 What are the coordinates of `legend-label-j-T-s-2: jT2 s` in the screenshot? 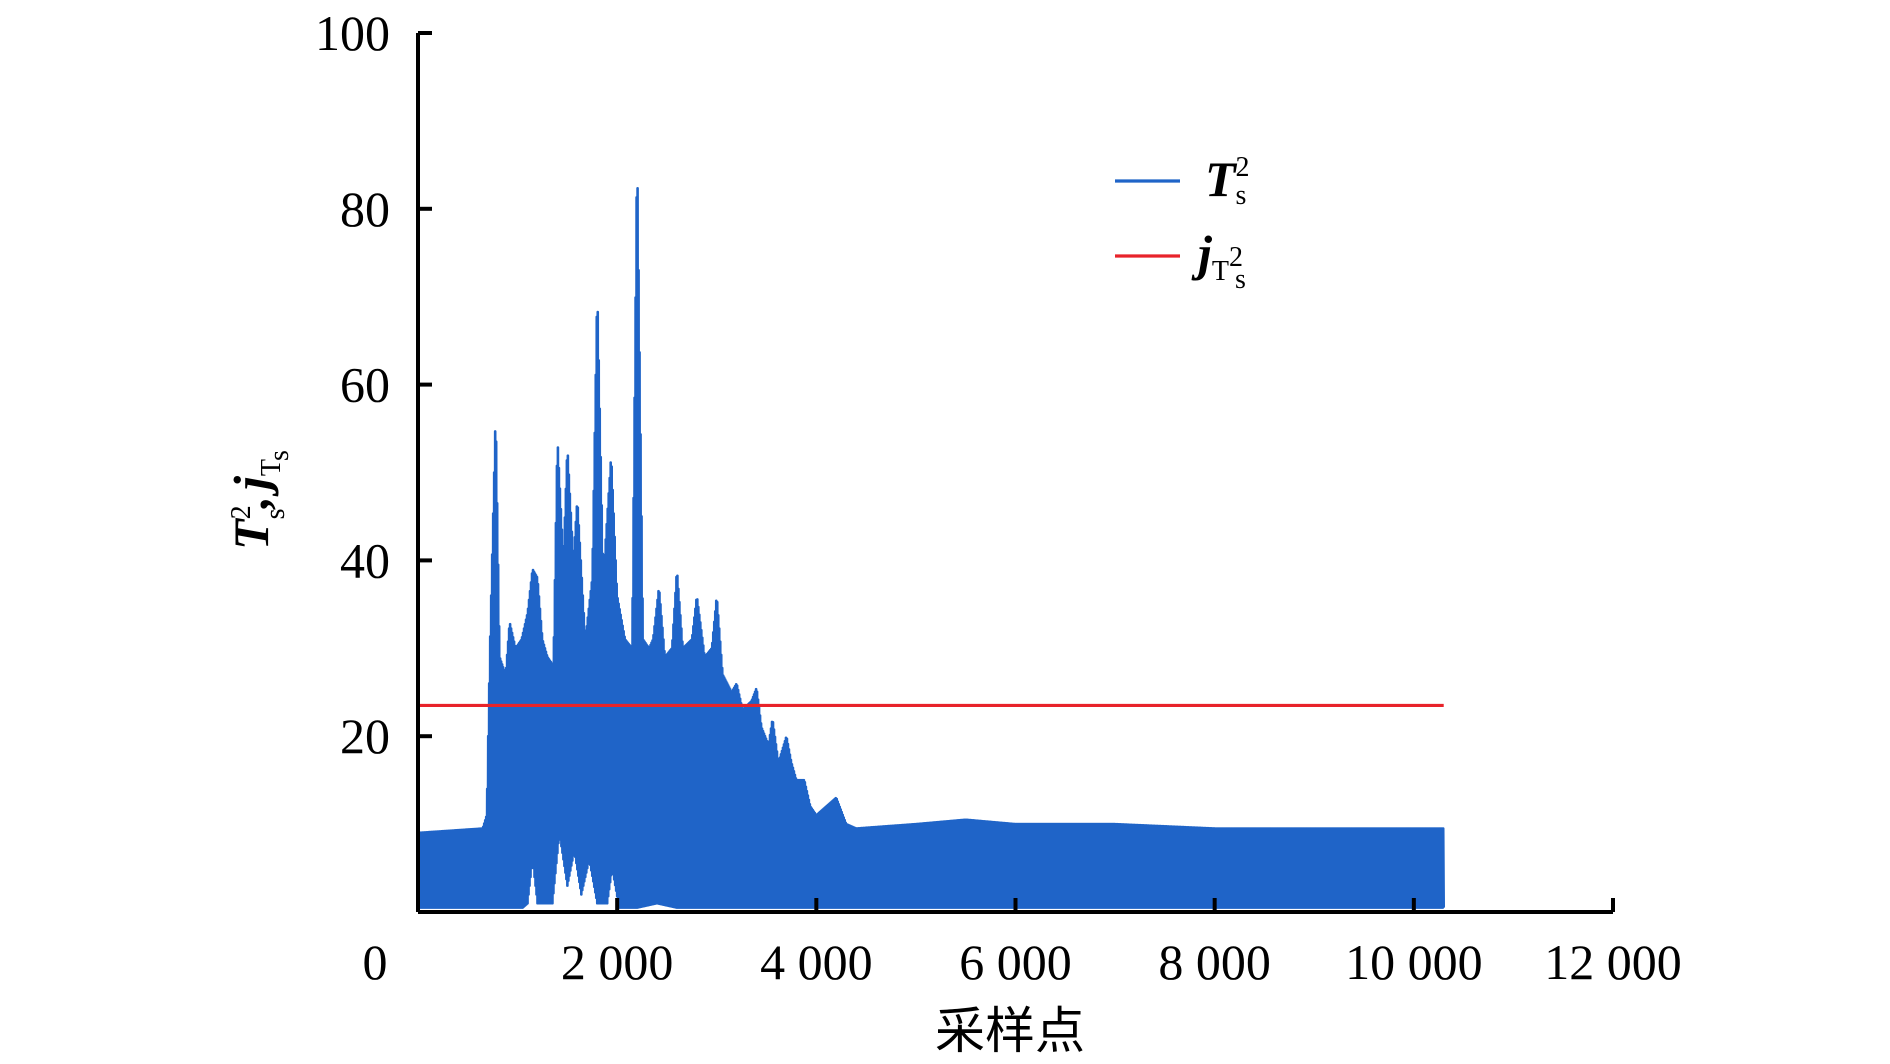 It's located at (1218, 260).